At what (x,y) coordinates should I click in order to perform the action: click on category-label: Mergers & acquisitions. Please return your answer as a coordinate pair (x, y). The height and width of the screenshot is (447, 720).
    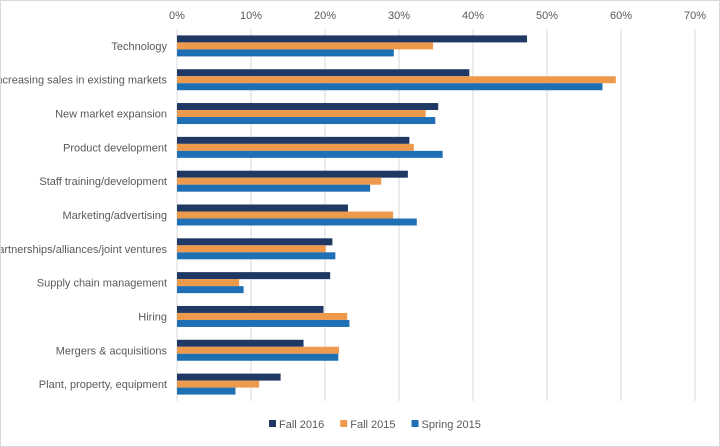
    Looking at the image, I should click on (112, 351).